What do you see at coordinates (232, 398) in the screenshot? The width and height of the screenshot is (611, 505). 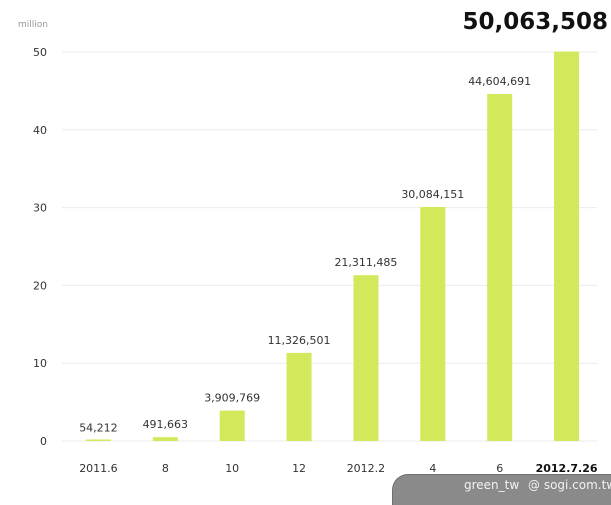 I see `data-label: 3,909,769` at bounding box center [232, 398].